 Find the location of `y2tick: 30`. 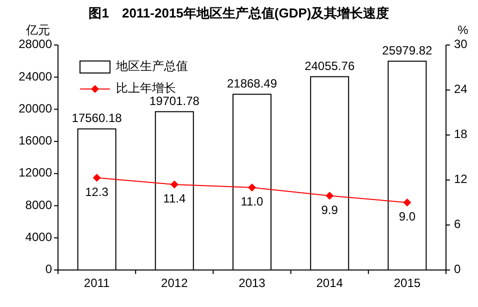

y2tick: 30 is located at coordinates (461, 44).